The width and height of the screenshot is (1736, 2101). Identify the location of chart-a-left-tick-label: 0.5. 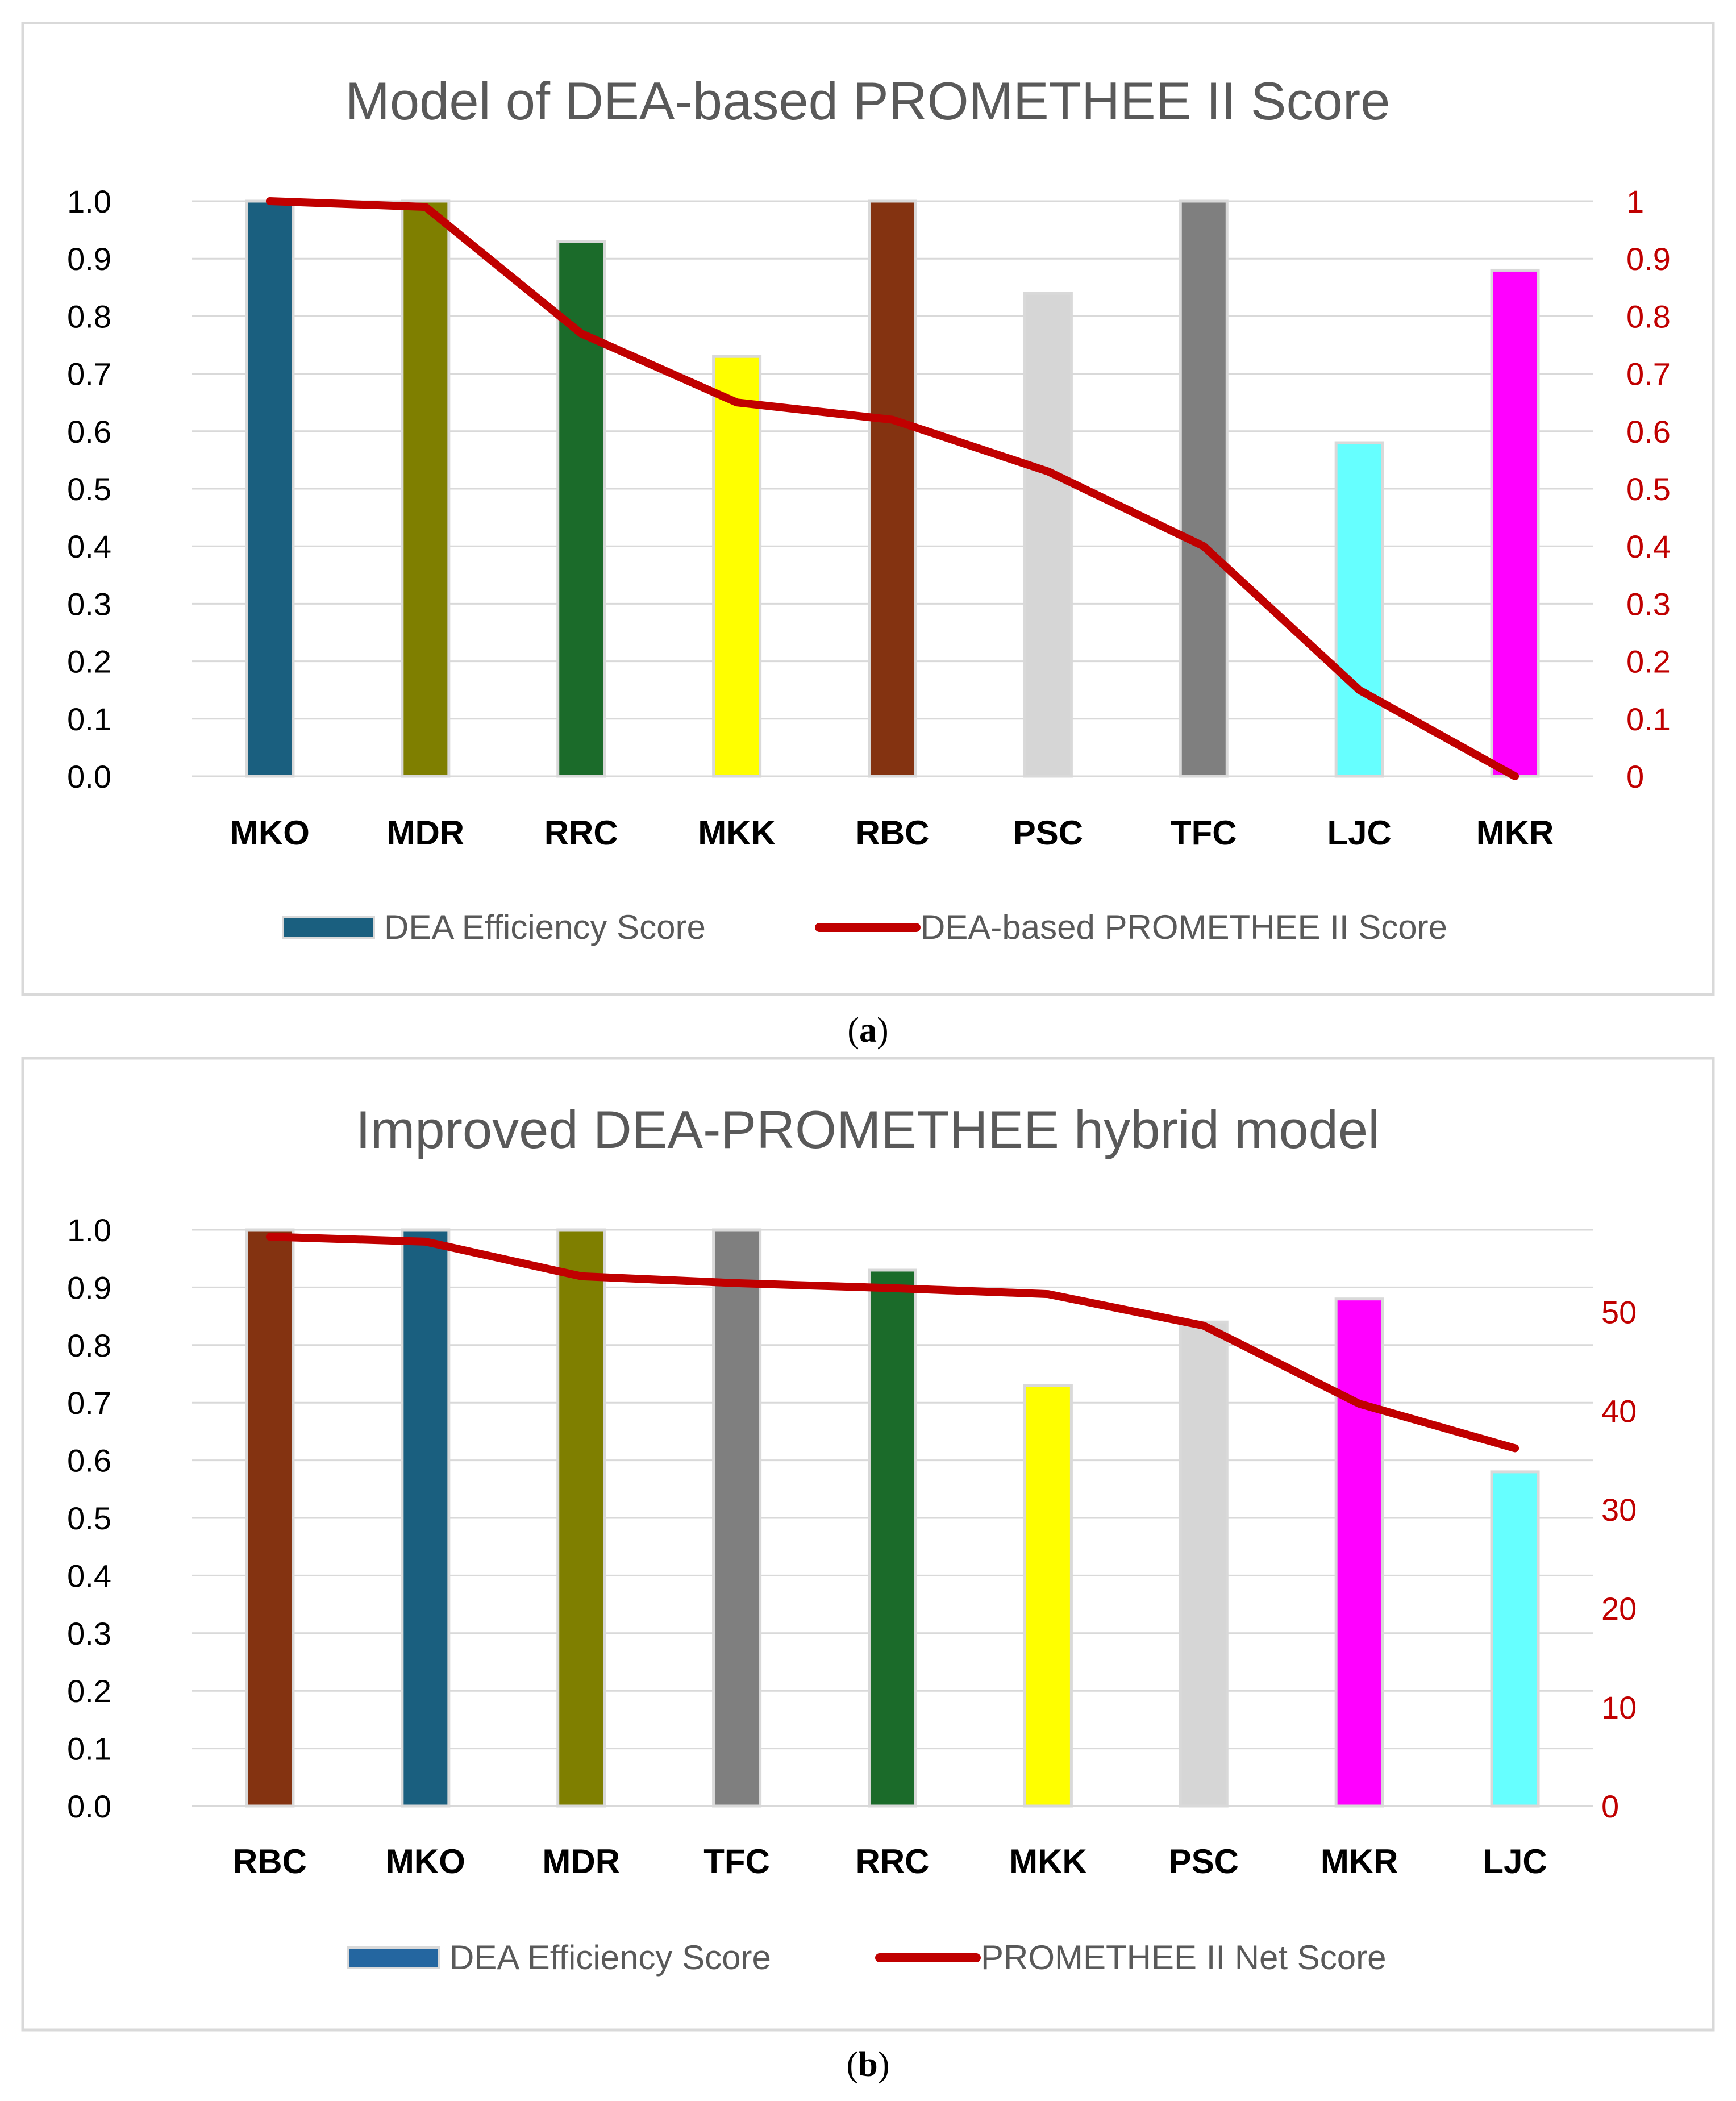
(89, 489).